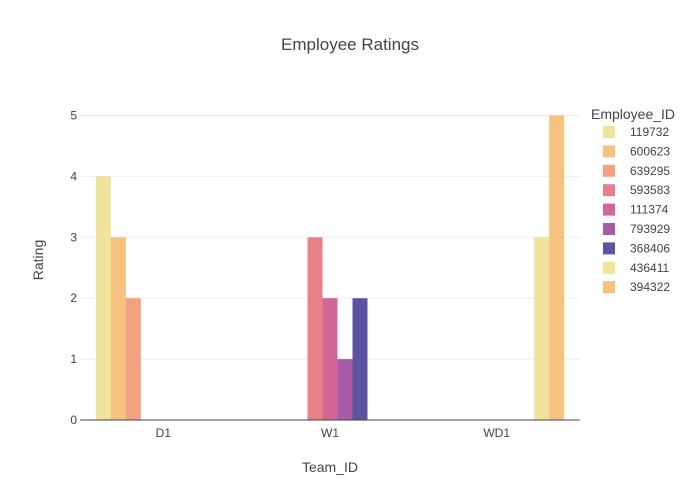 Image resolution: width=700 pixels, height=500 pixels. What do you see at coordinates (330, 359) in the screenshot?
I see `bar-111374-W1` at bounding box center [330, 359].